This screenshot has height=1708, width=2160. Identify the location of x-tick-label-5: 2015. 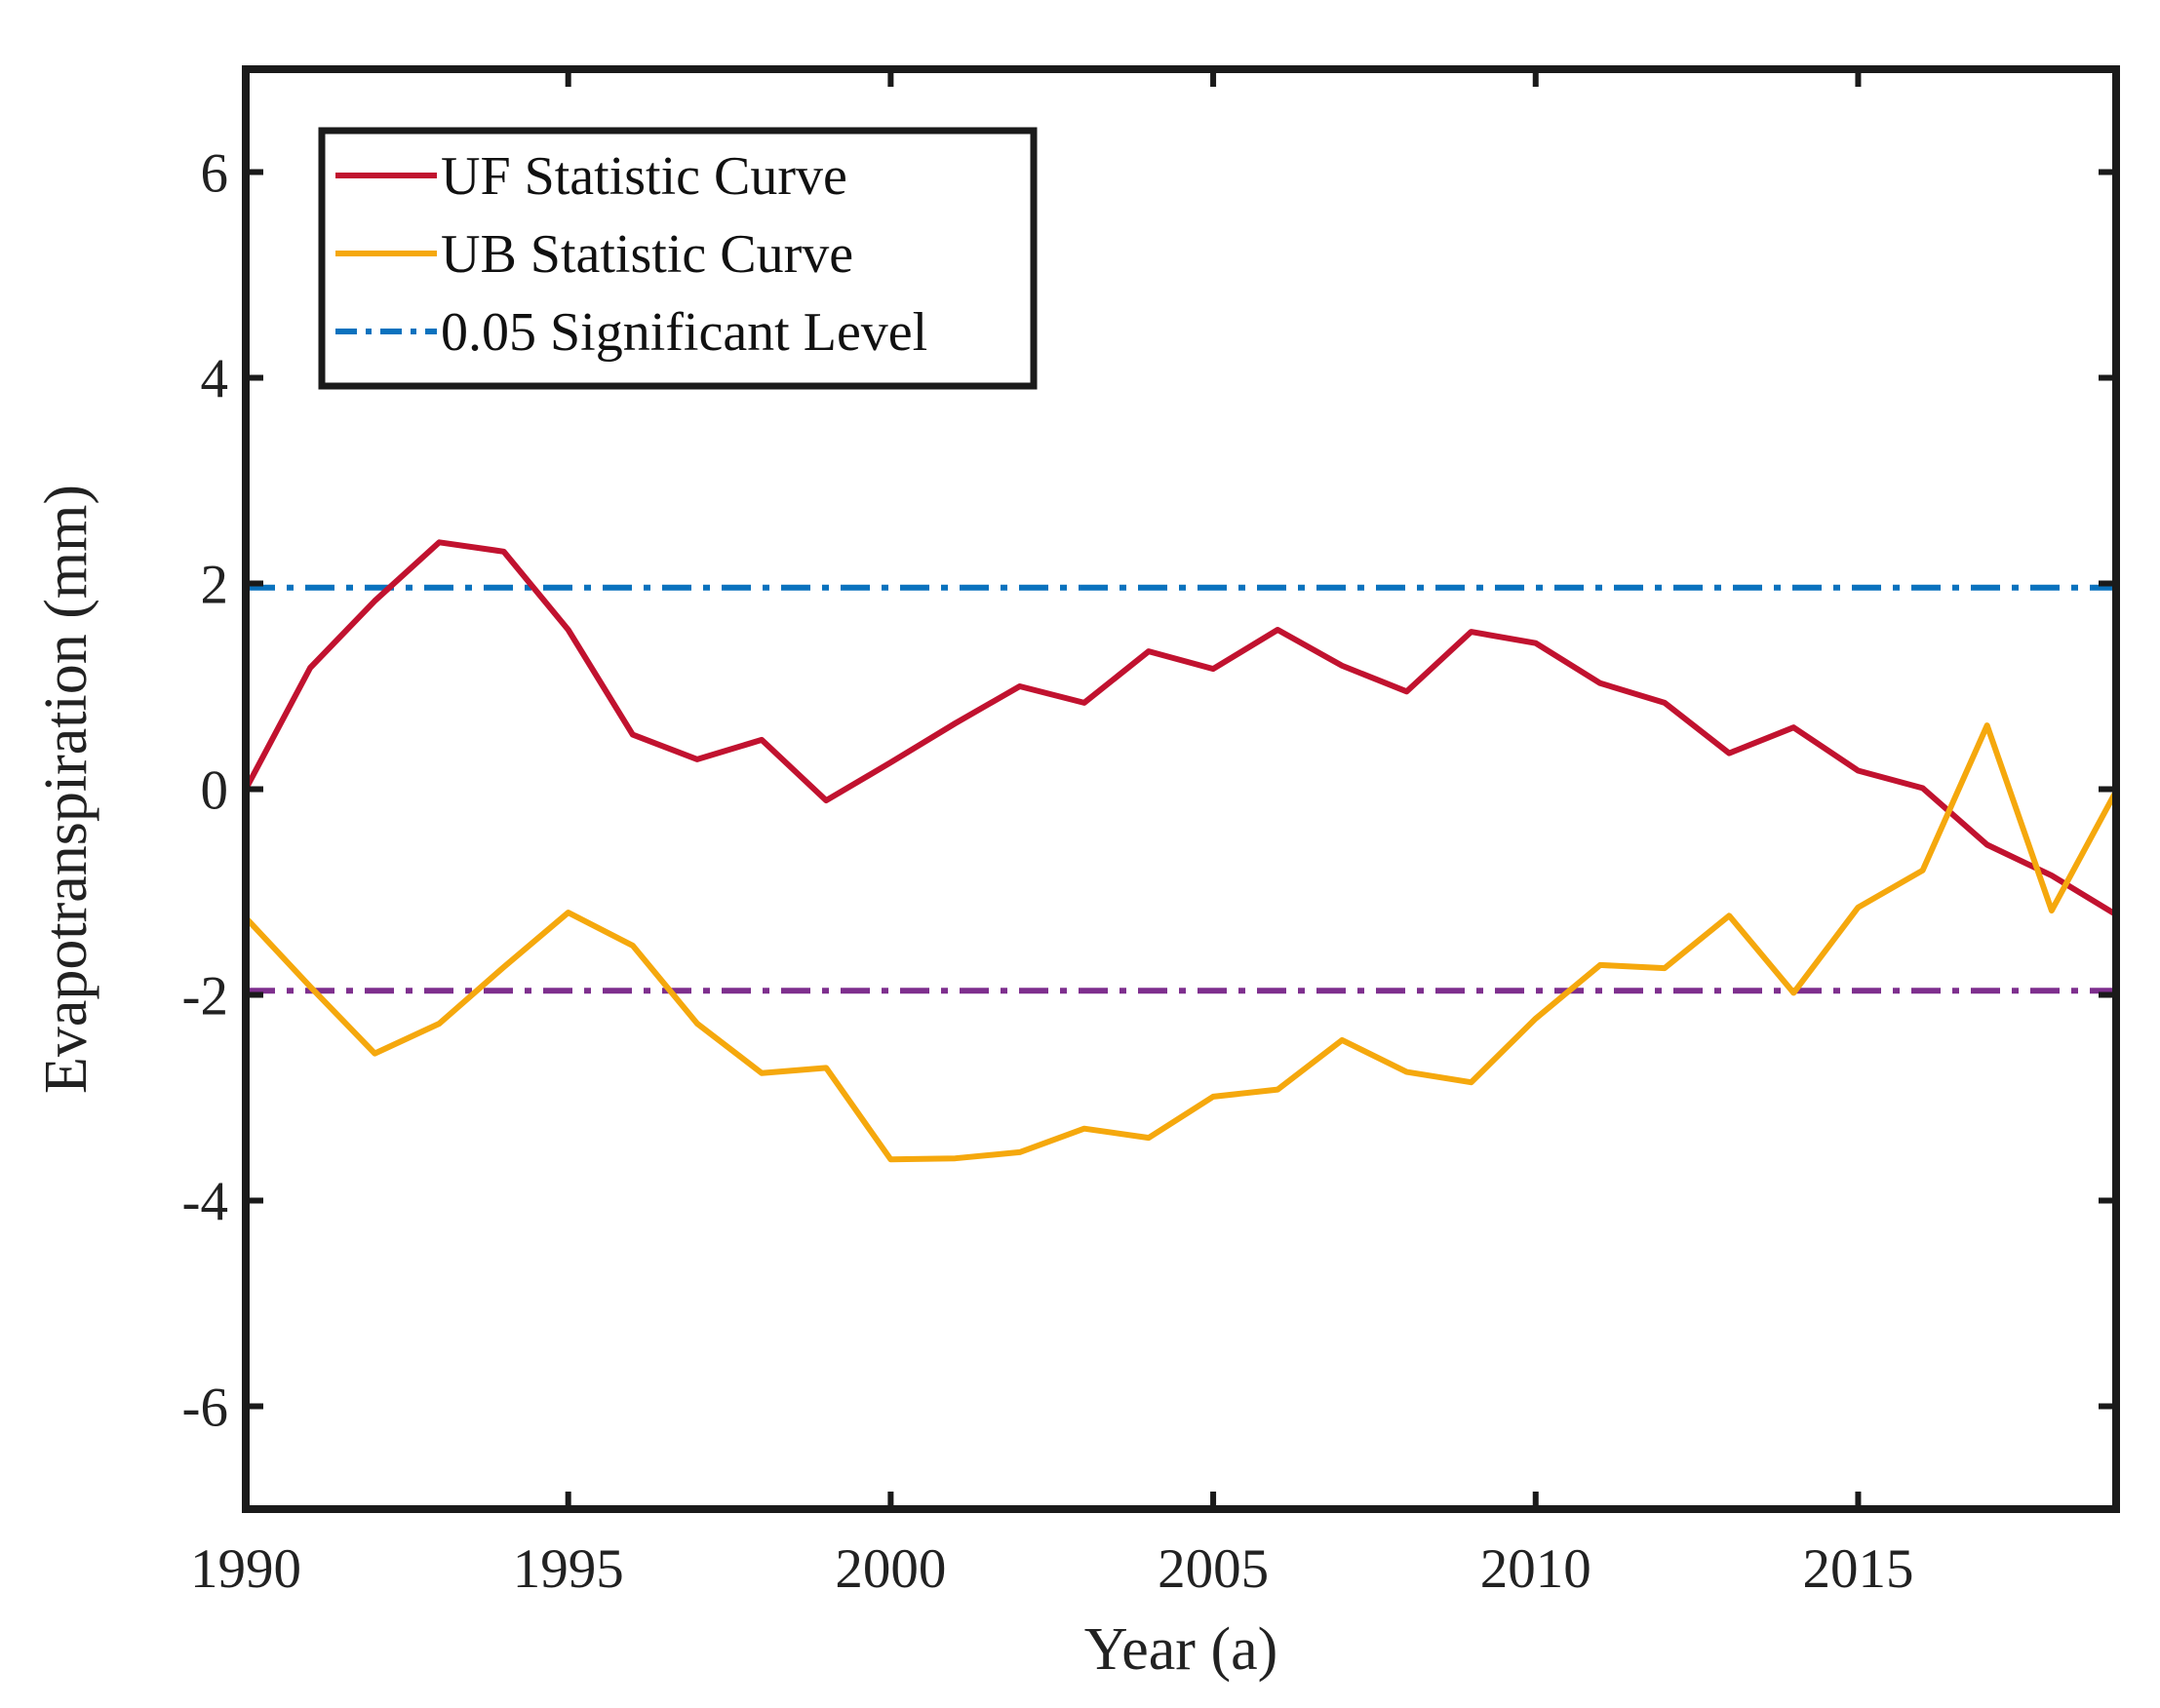
(1858, 1569).